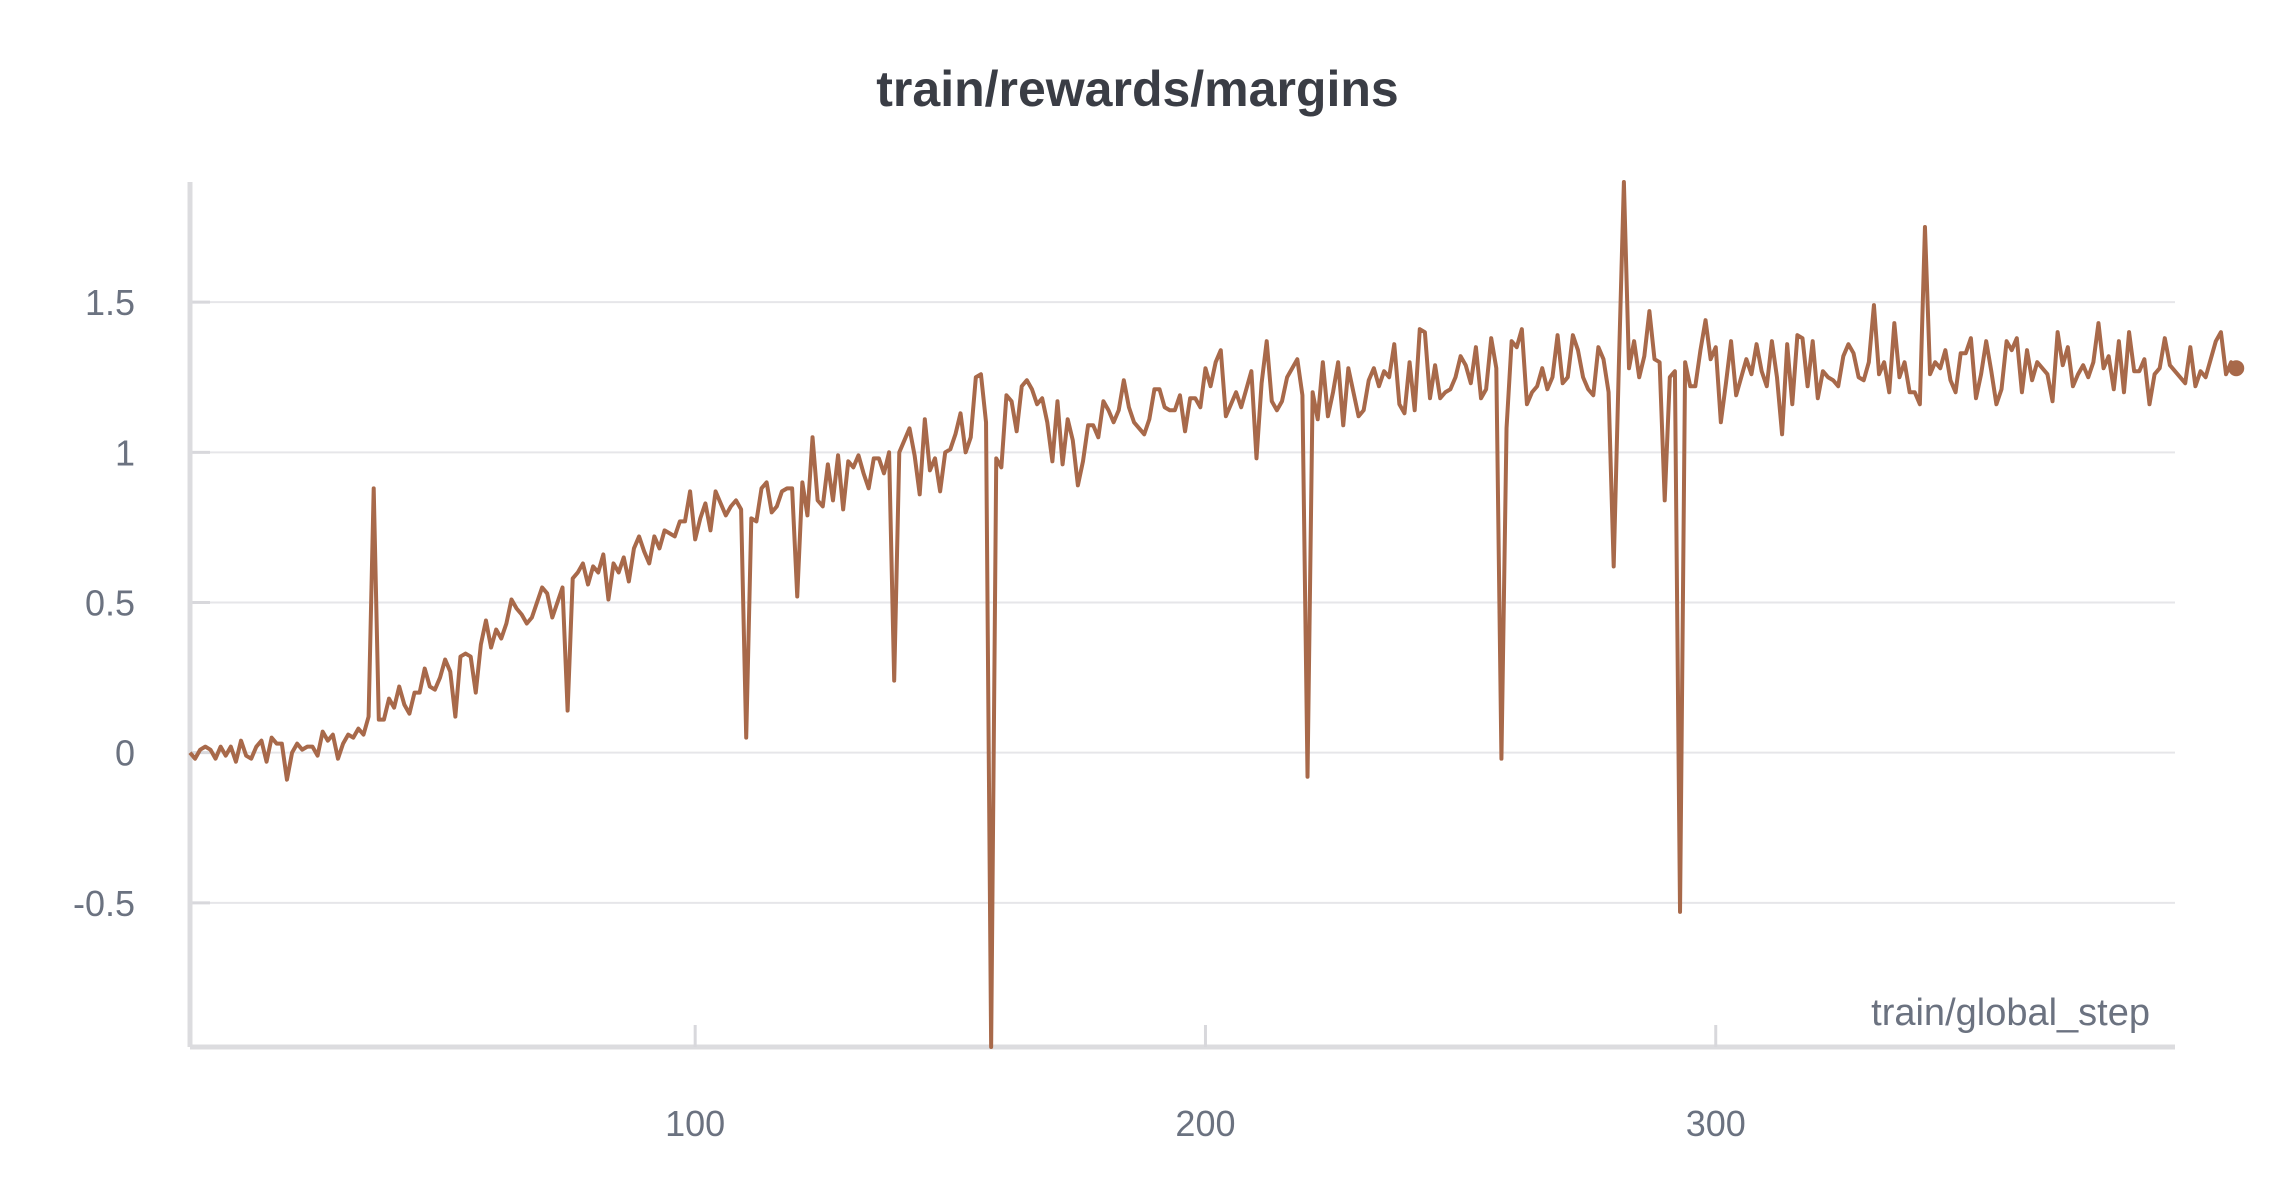 This screenshot has height=1195, width=2275. Describe the element at coordinates (2236, 368) in the screenshot. I see `series-end-point` at that location.